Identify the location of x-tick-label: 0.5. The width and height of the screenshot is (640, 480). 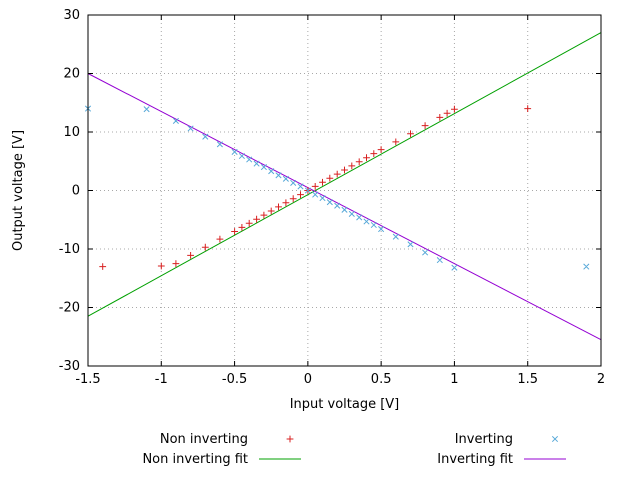
(381, 379).